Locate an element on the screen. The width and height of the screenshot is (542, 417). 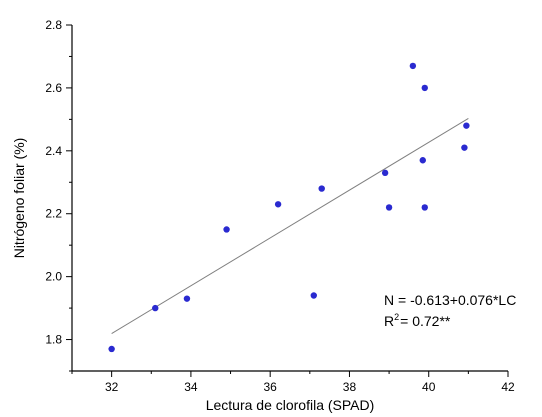
y-tick-label: 2.8 is located at coordinates (53, 25).